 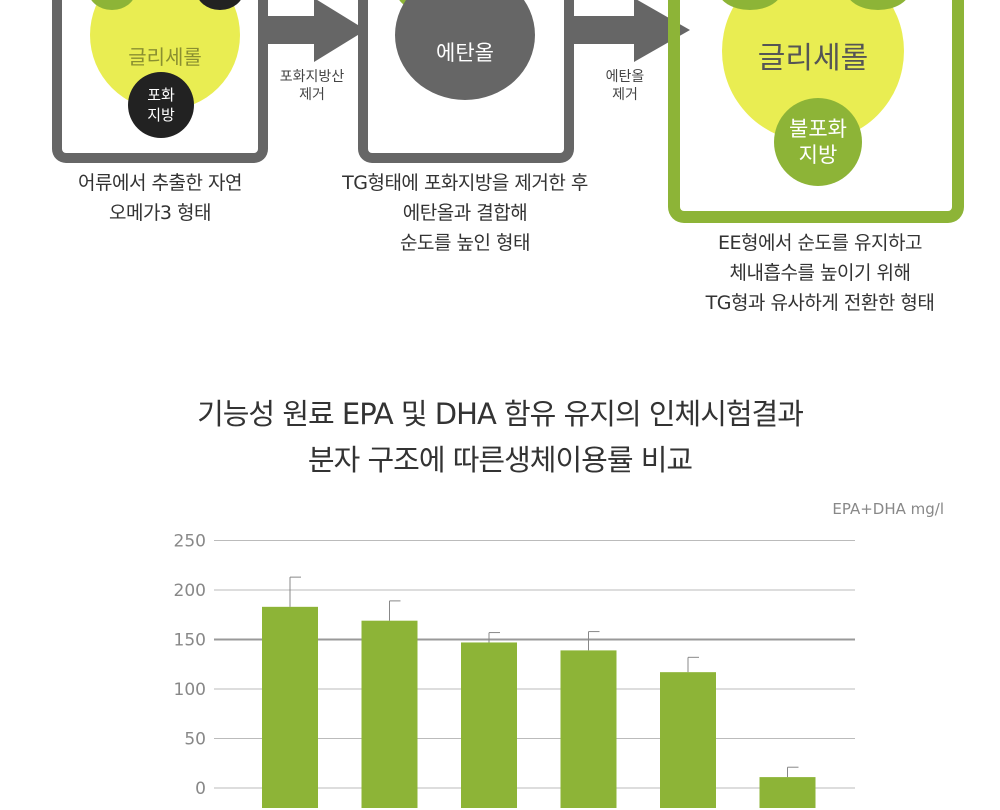 I want to click on arrow-2-label: 에탄올 제거, so click(x=625, y=86).